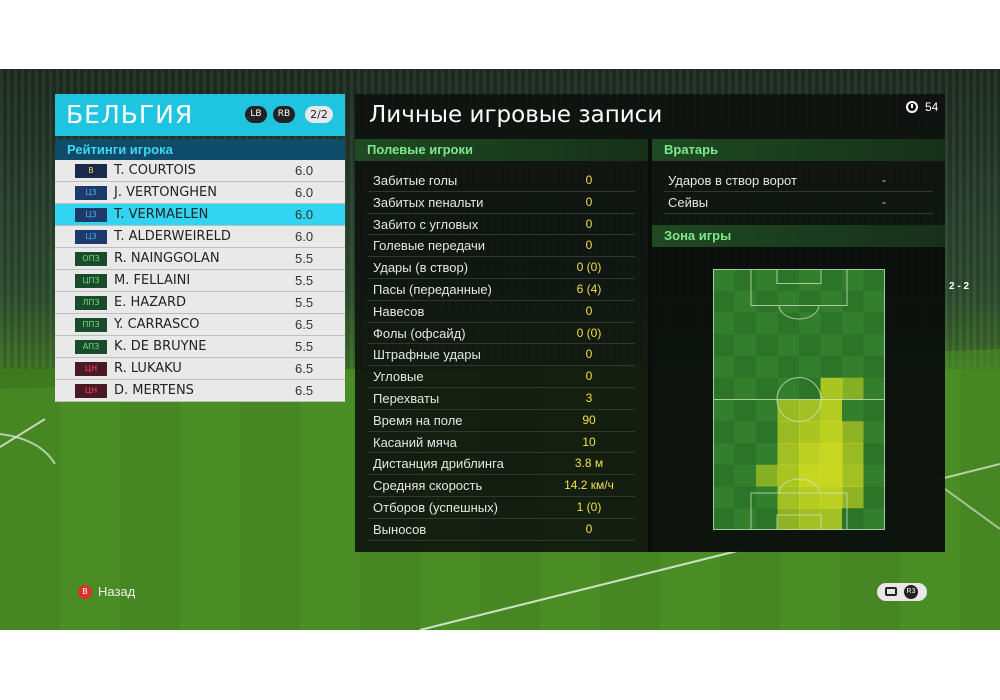 The image size is (1000, 700). Describe the element at coordinates (959, 286) in the screenshot. I see `score-indicator: 2 - 2` at that location.